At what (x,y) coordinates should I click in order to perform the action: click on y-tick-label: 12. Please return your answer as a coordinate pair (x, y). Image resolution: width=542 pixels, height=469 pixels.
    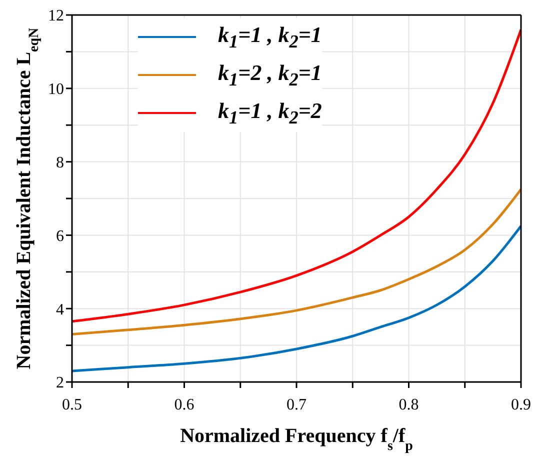
    Looking at the image, I should click on (56, 16).